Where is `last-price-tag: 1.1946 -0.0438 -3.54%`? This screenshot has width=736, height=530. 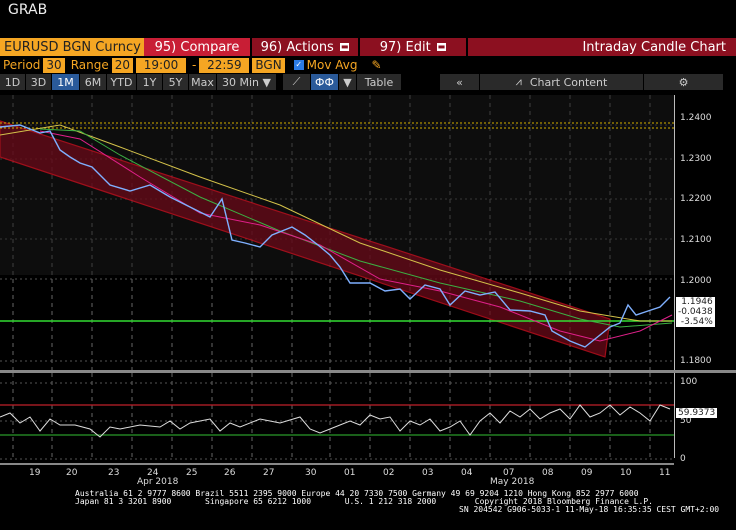
last-price-tag: 1.1946 -0.0438 -3.54% is located at coordinates (695, 312).